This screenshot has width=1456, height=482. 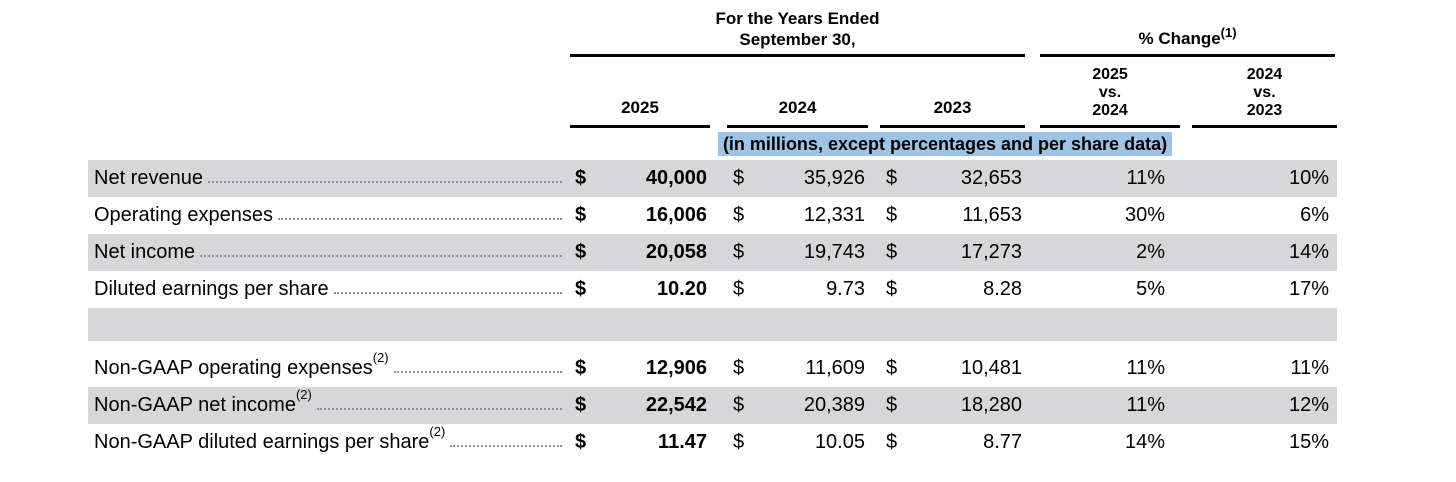 What do you see at coordinates (211, 289) in the screenshot?
I see `row-label: Diluted earnings per share` at bounding box center [211, 289].